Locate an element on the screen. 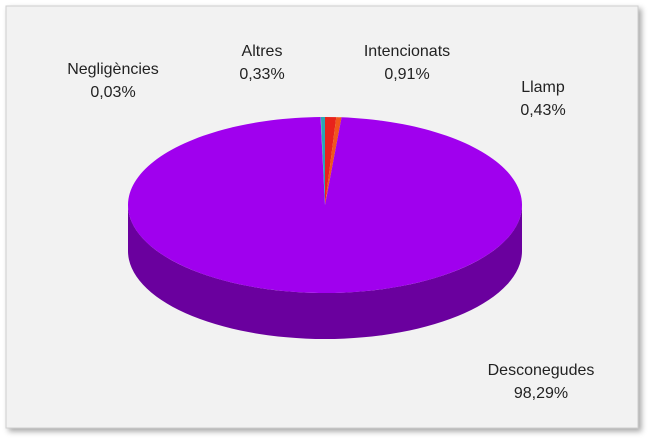  slice-label-name: Intencionats is located at coordinates (407, 51).